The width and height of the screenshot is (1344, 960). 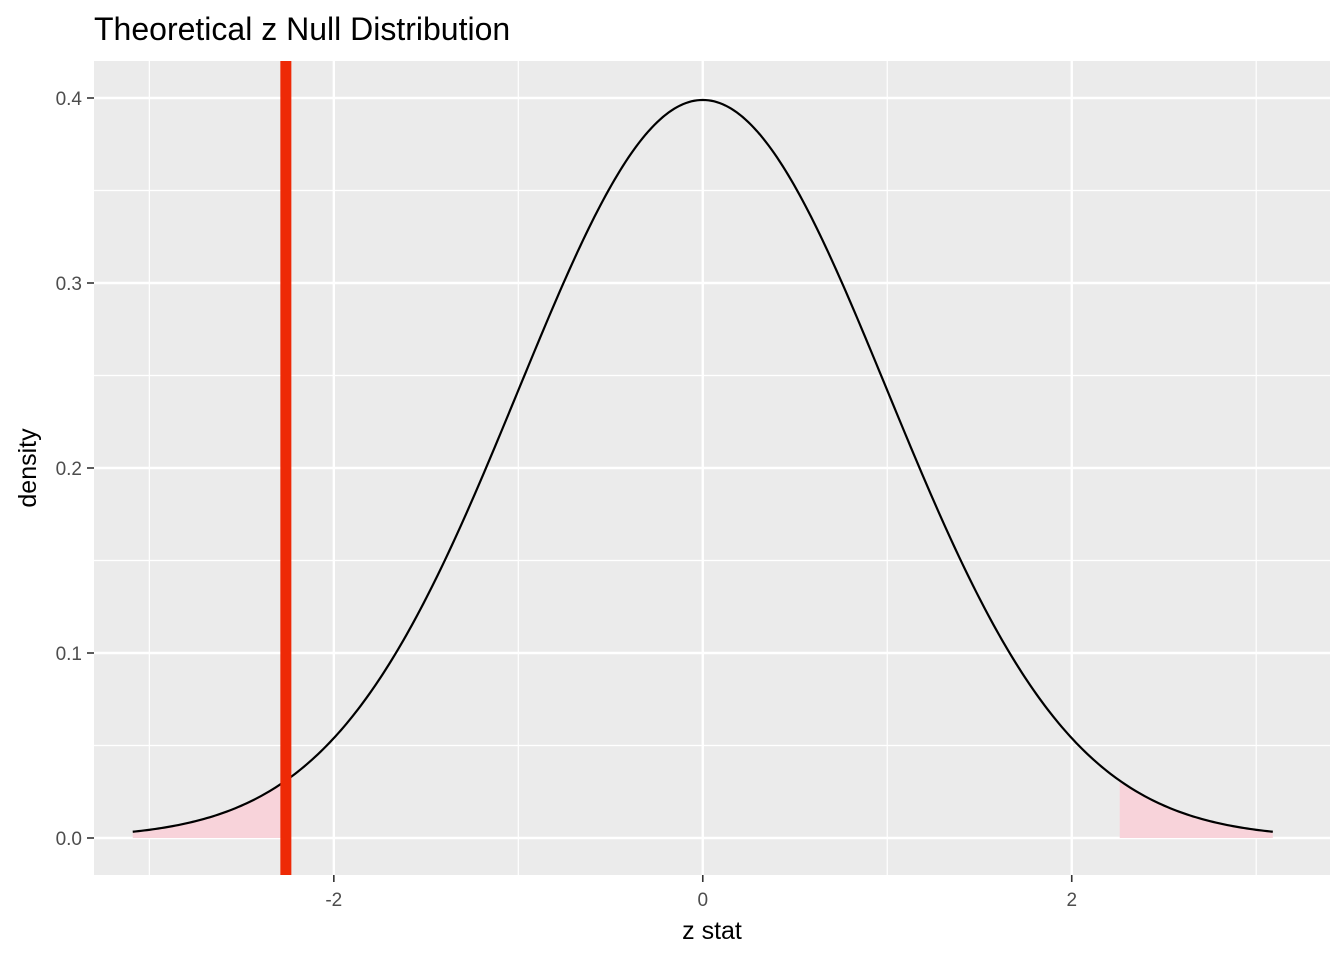 I want to click on y-tick-label: 0.4, so click(x=69, y=99).